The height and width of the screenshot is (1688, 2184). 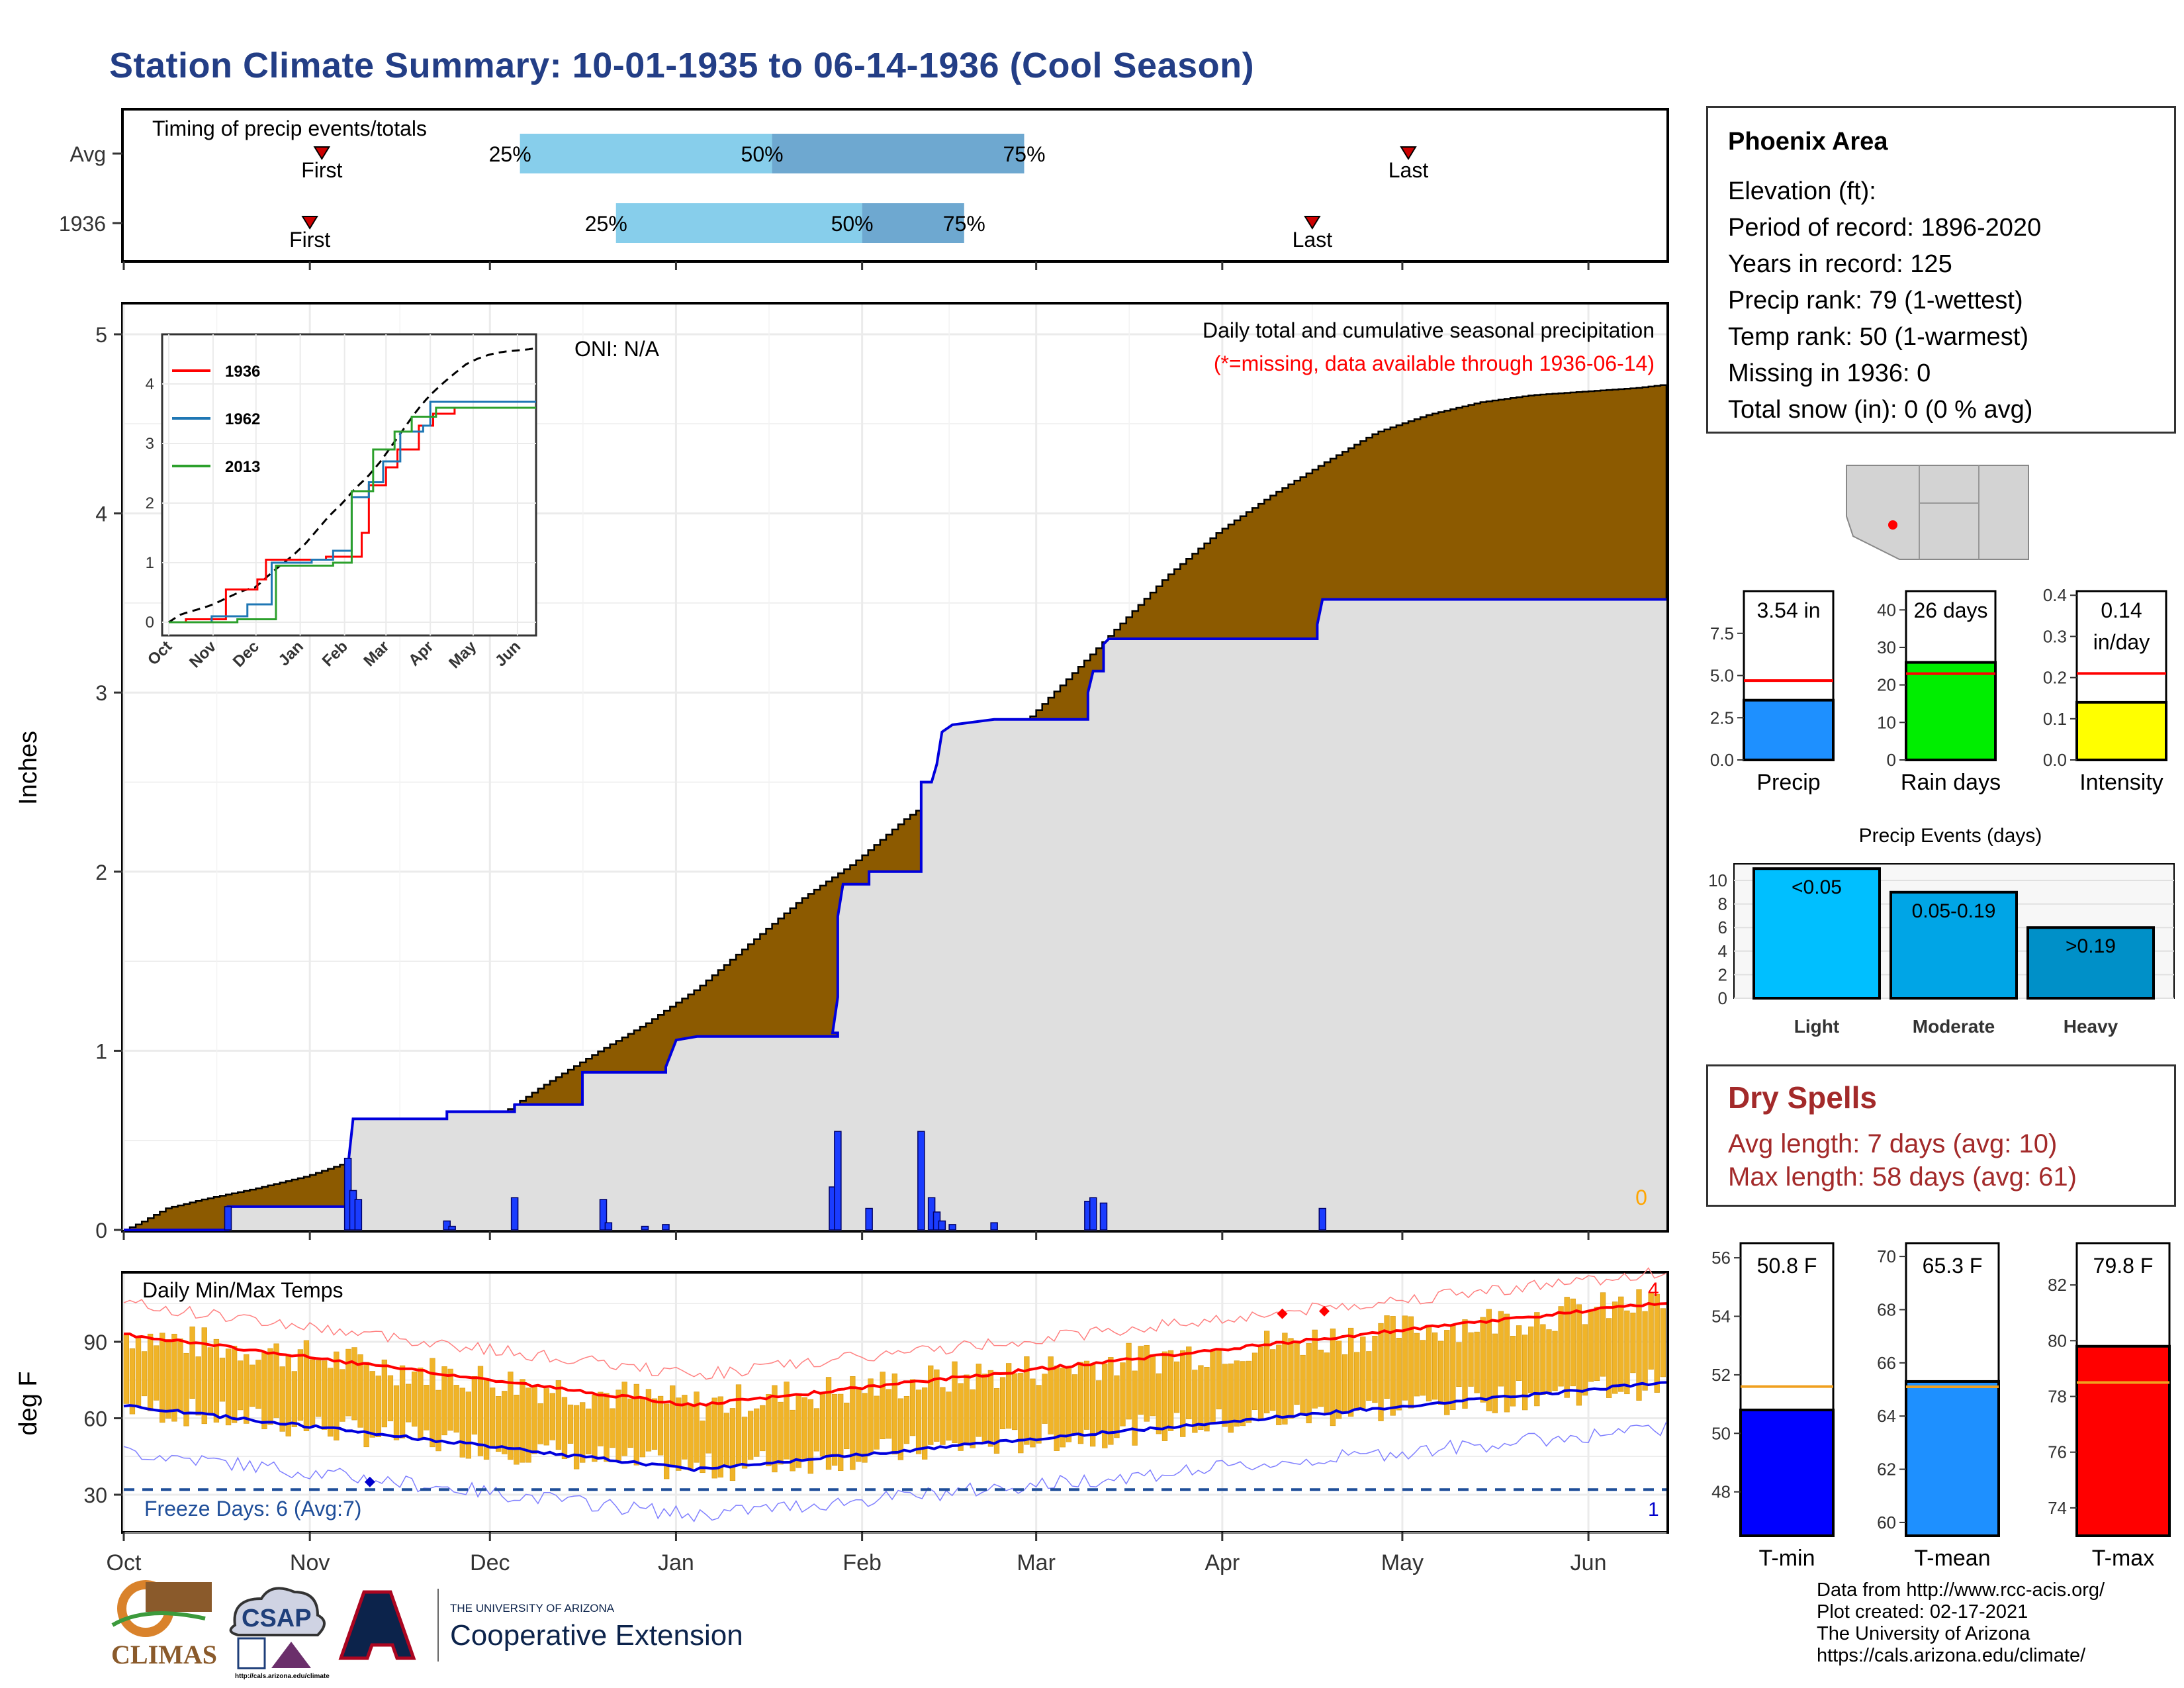 I want to click on precip-ylabel: Inches, so click(x=28, y=768).